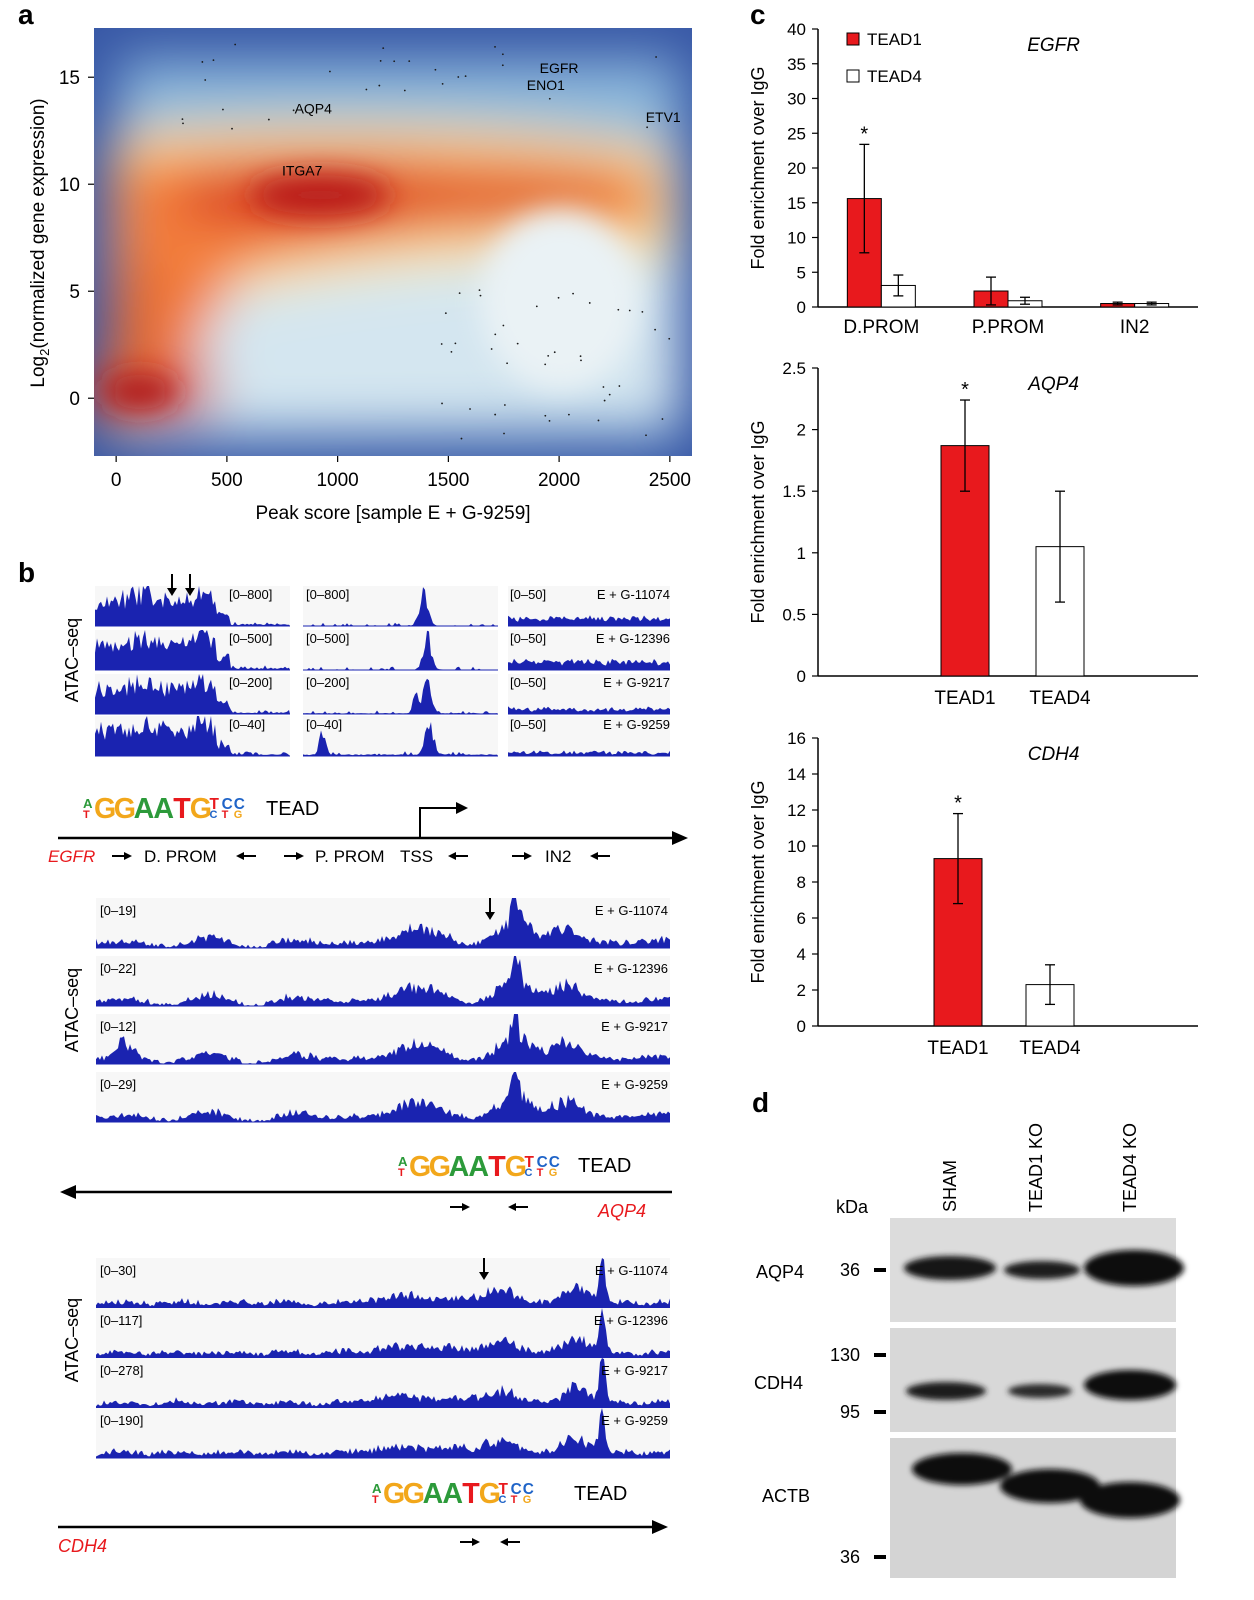 The height and width of the screenshot is (1600, 1254). I want to click on panel-letter-a: a, so click(26, 15).